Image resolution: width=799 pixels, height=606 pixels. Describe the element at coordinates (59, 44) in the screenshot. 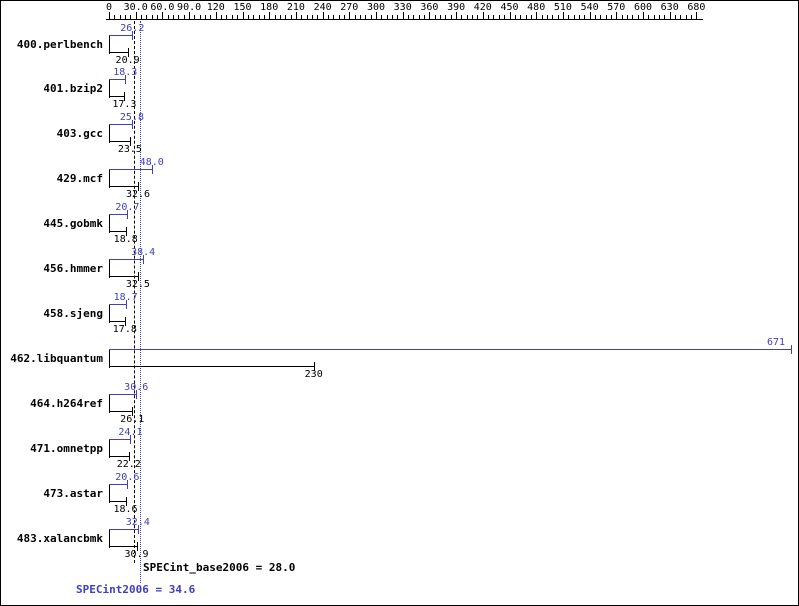

I see `benchmark-label: 400.perlbench` at that location.